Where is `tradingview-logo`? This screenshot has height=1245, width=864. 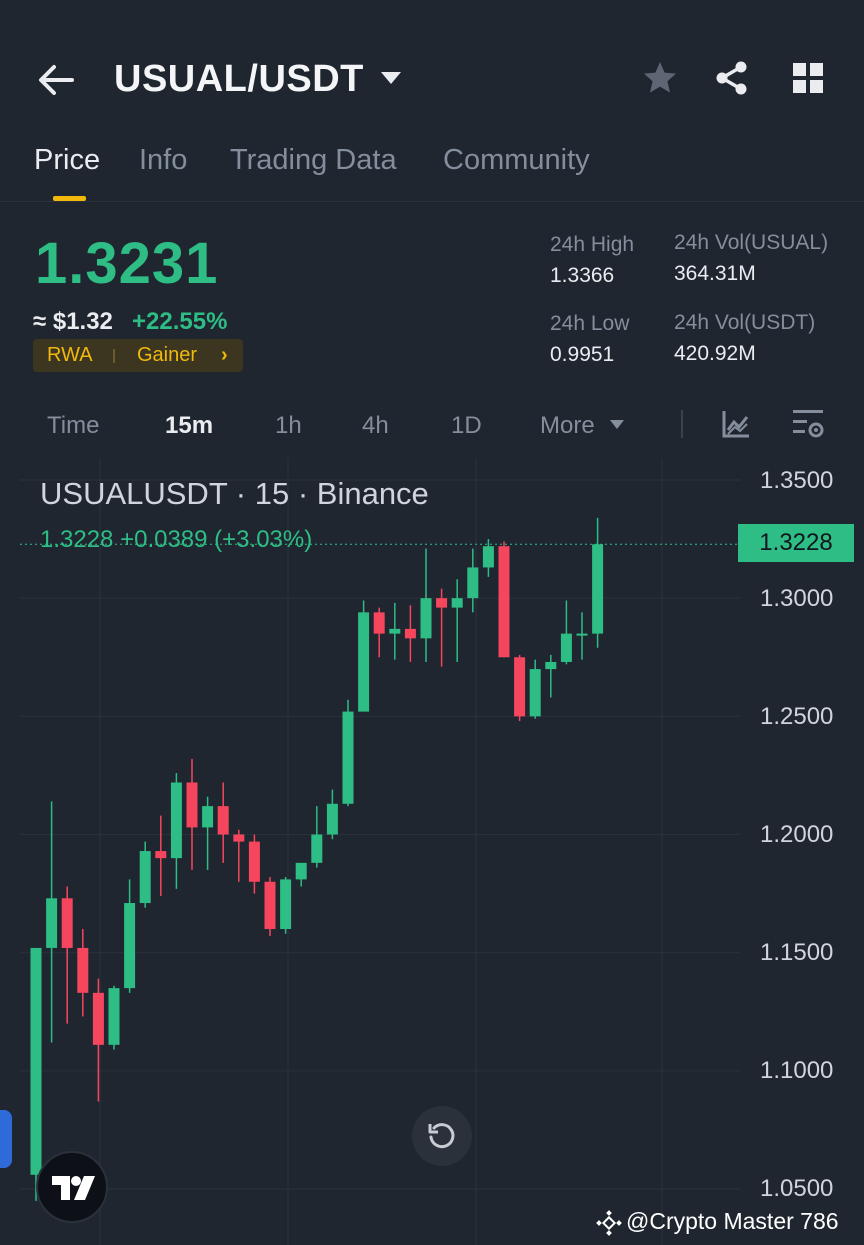
tradingview-logo is located at coordinates (72, 1187).